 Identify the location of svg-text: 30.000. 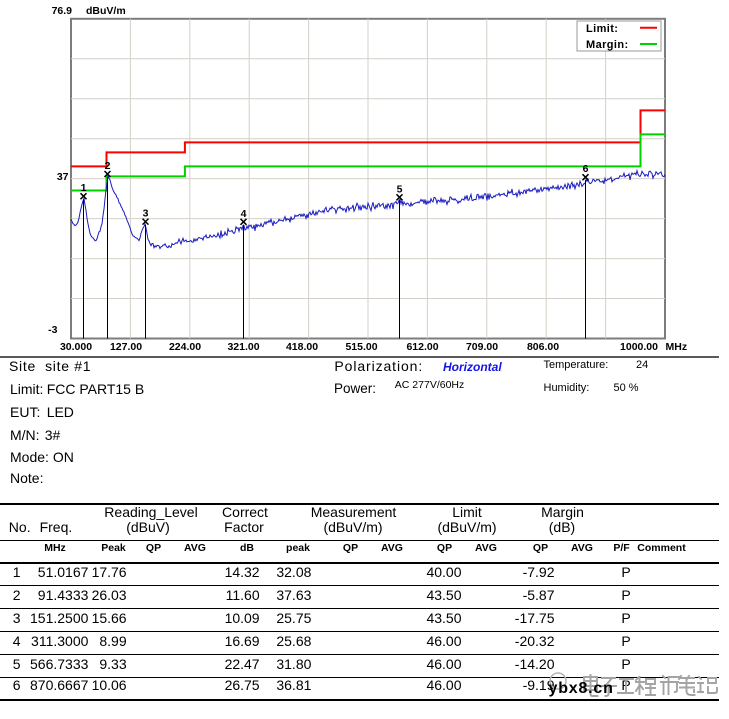
(76, 347).